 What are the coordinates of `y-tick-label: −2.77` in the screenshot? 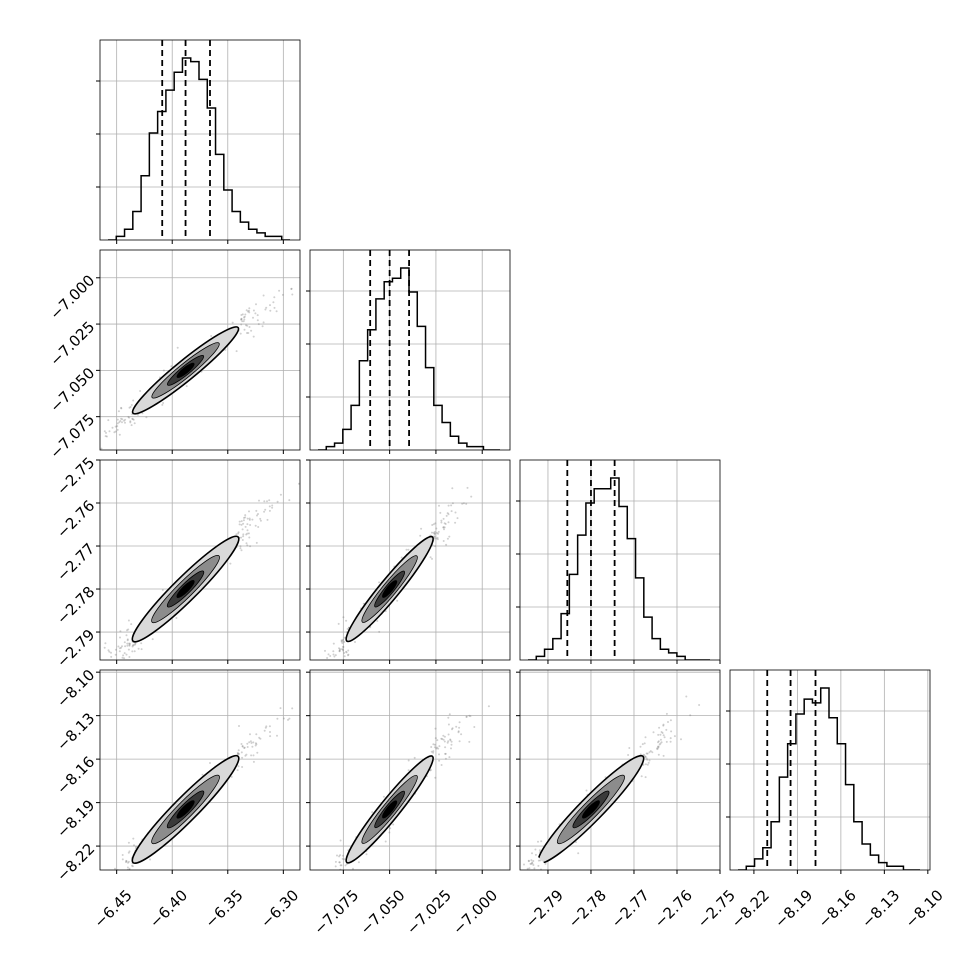 It's located at (75, 562).